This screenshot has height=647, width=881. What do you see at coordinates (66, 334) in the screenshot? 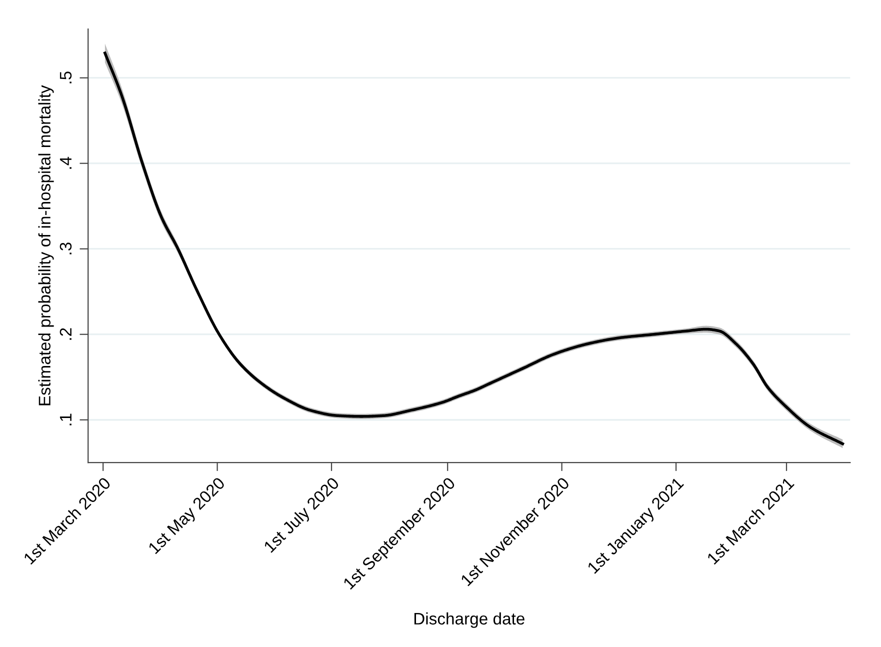
I see `y-tick-label: .2` at bounding box center [66, 334].